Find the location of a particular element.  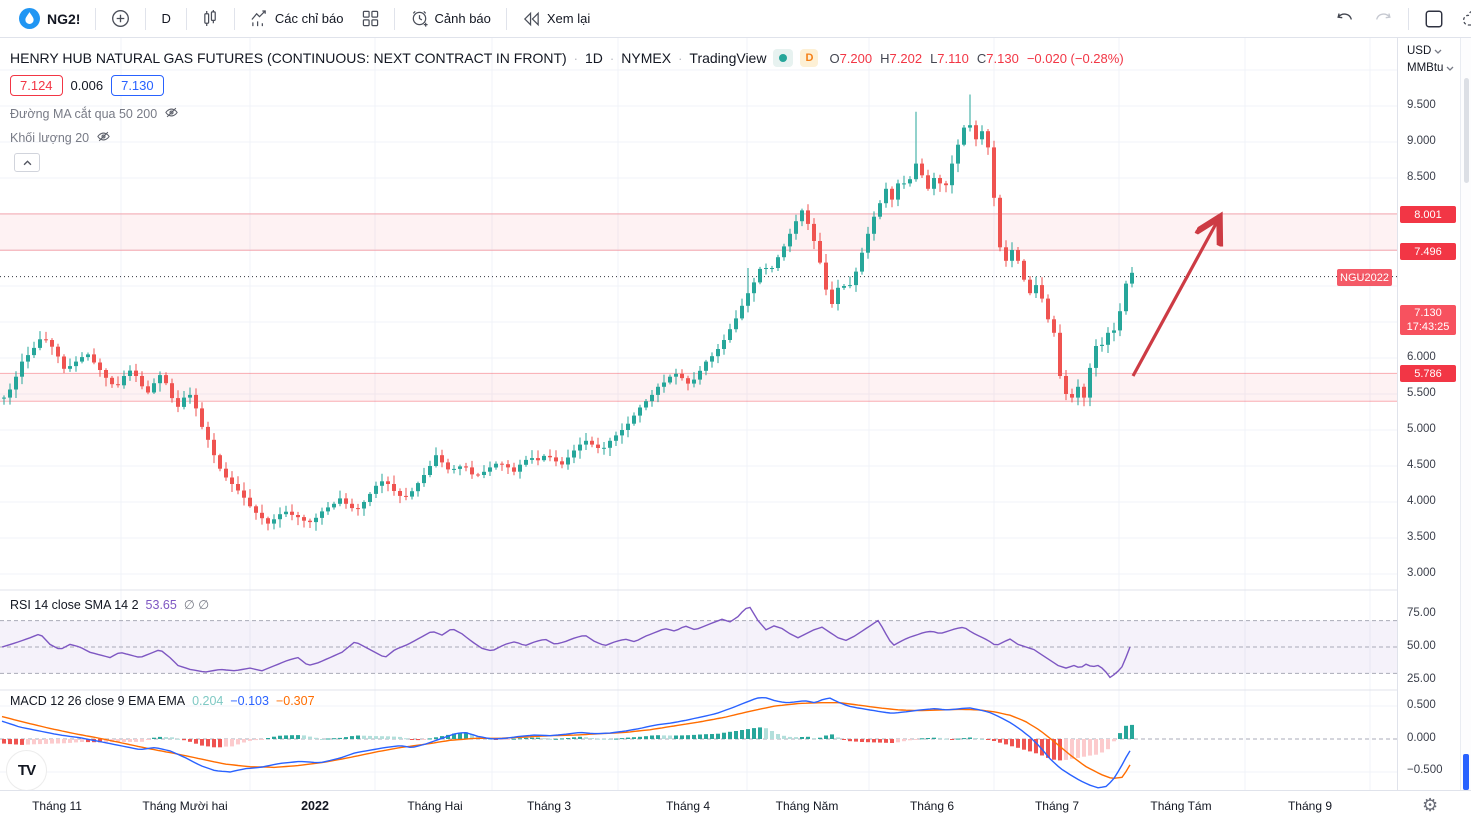

high-value: 7.202 is located at coordinates (906, 58).